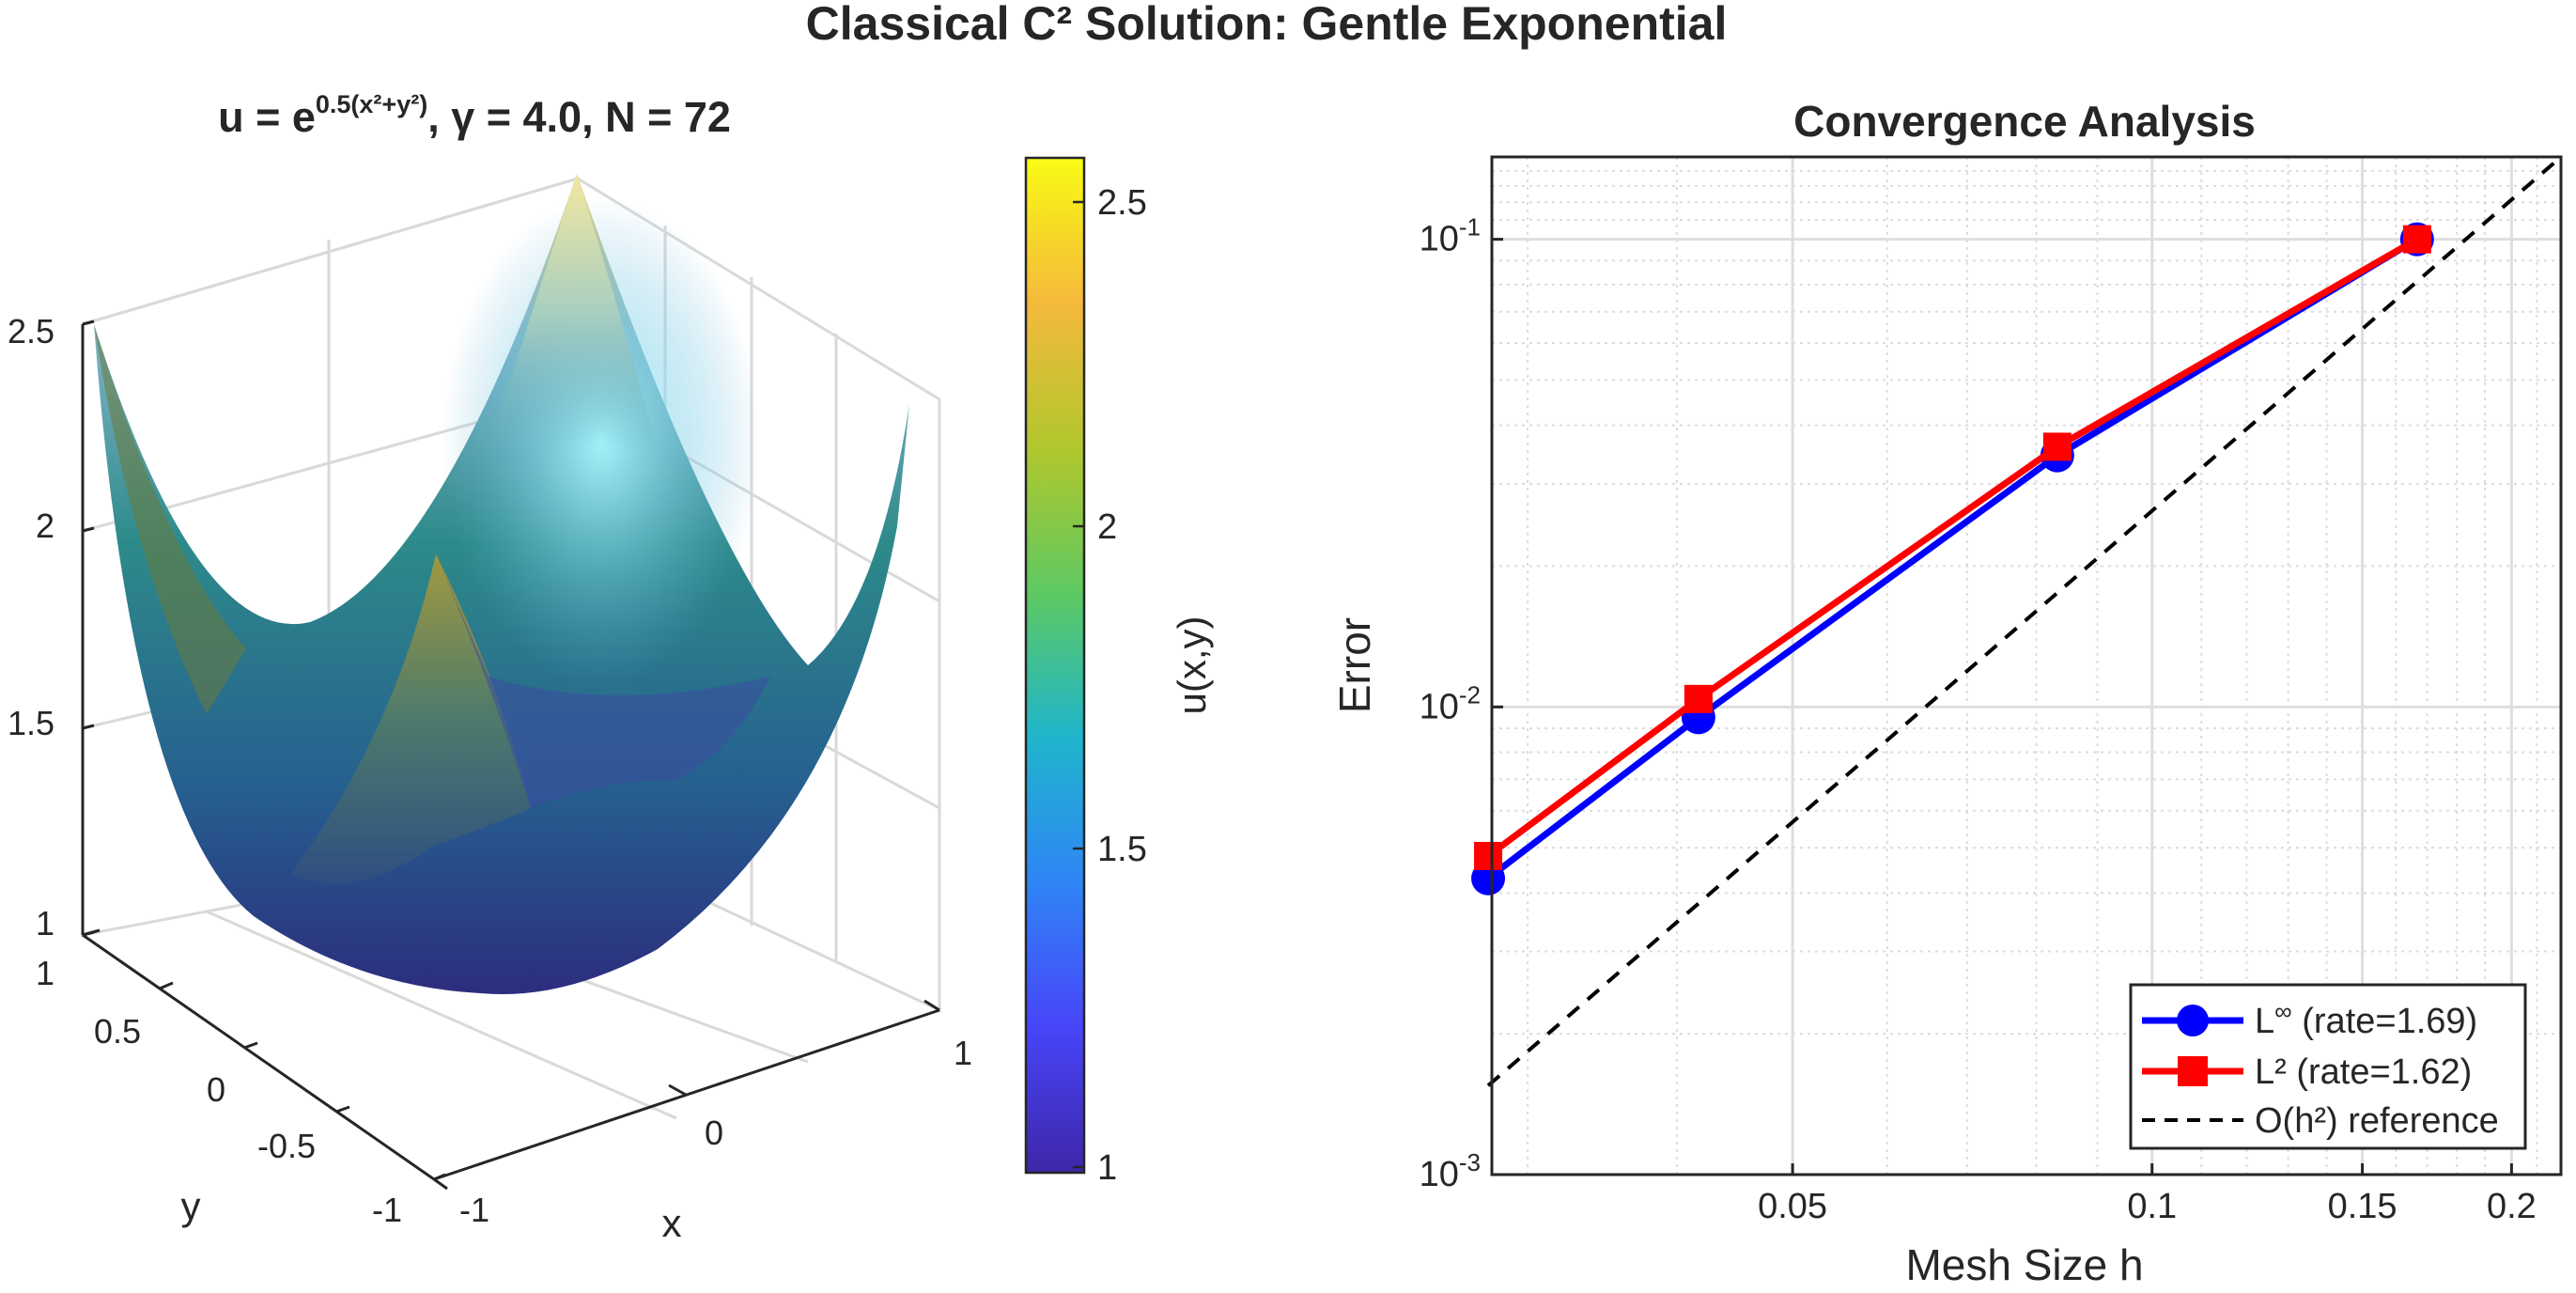 The width and height of the screenshot is (2576, 1293). I want to click on surface-title-suffix: , γ = 4.0, N = 72, so click(579, 117).